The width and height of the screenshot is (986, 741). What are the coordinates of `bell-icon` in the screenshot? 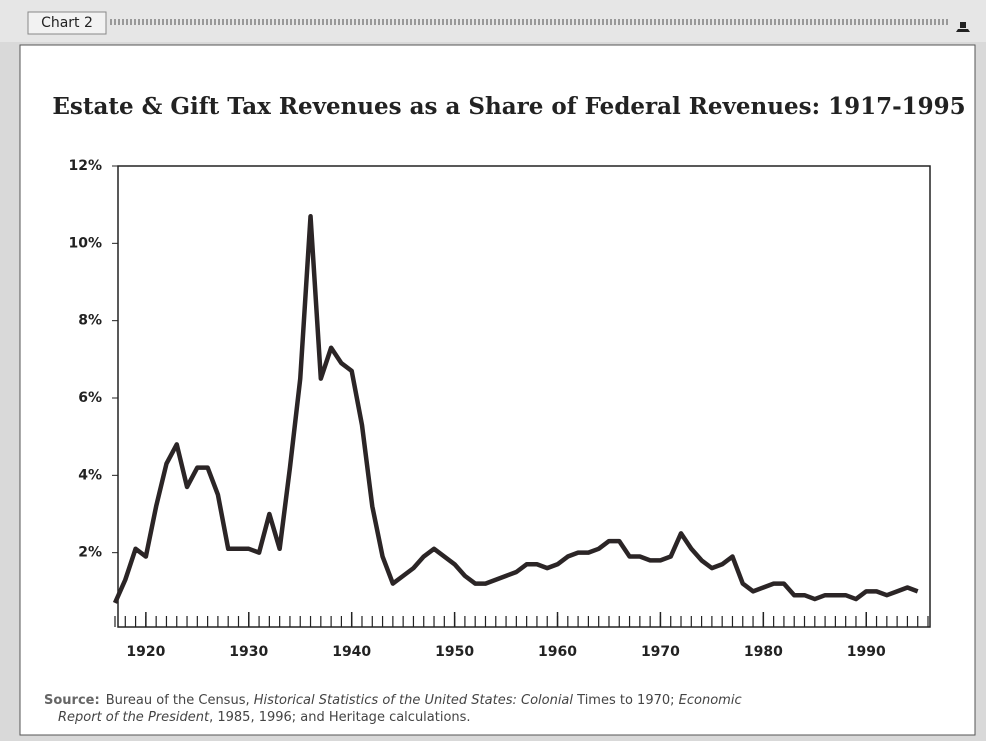 It's located at (963, 27).